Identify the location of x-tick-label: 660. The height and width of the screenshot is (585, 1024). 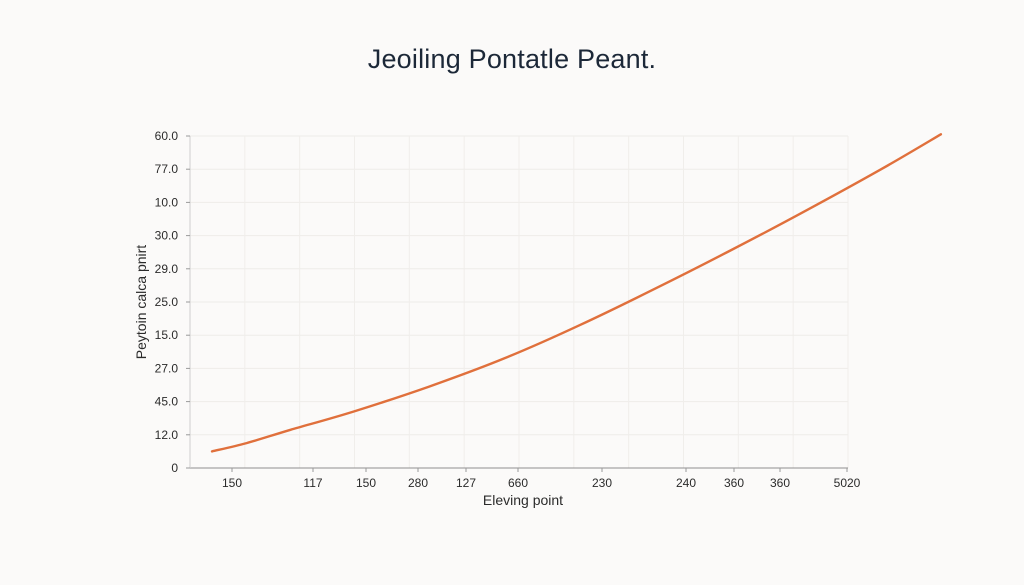
(518, 483).